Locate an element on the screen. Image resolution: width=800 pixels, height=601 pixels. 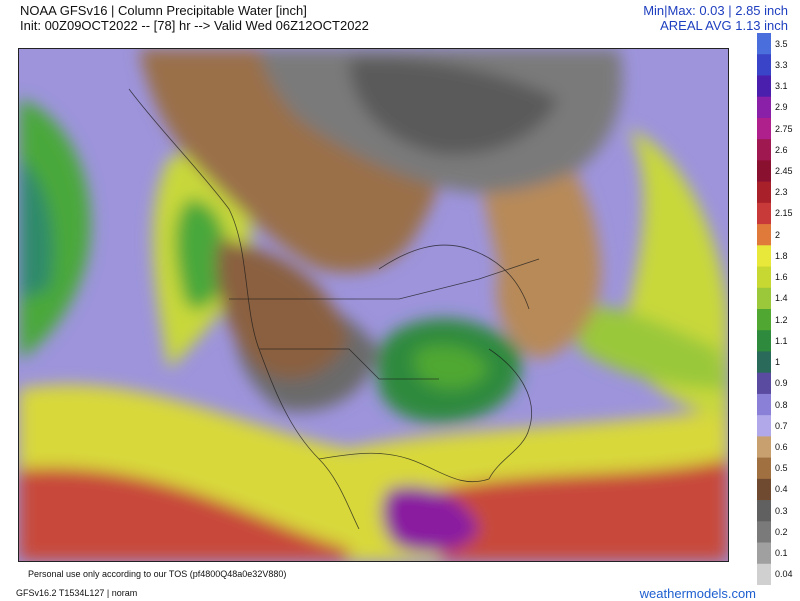
colorbar-tick-label: 2 is located at coordinates (778, 234).